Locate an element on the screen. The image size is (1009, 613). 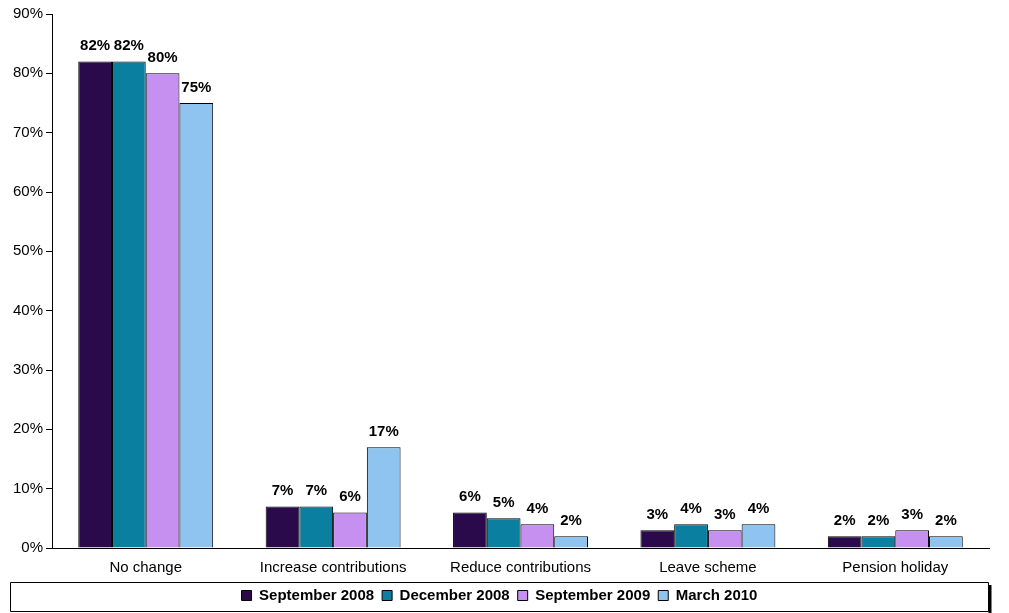
y-tick-label: 30% is located at coordinates (28, 369).